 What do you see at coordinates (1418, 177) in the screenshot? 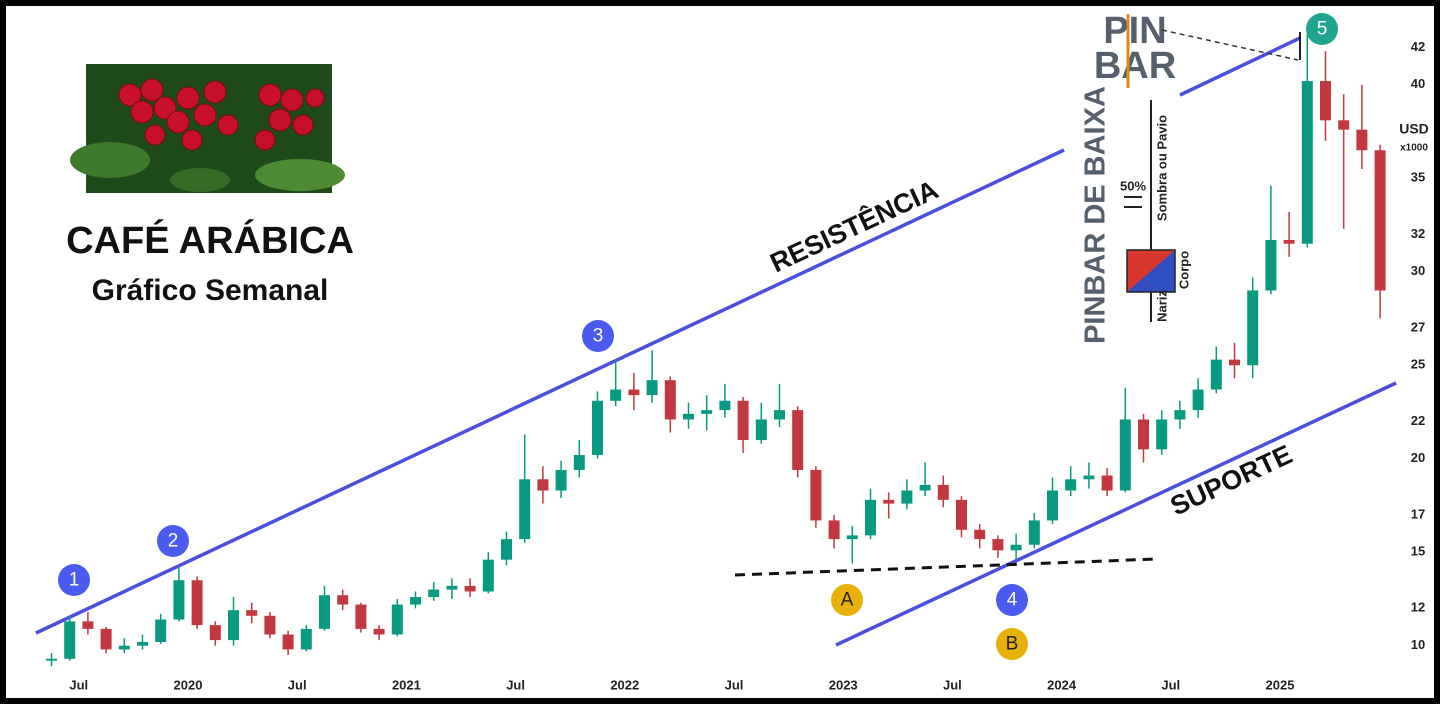
I see `y-tick-label: 35` at bounding box center [1418, 177].